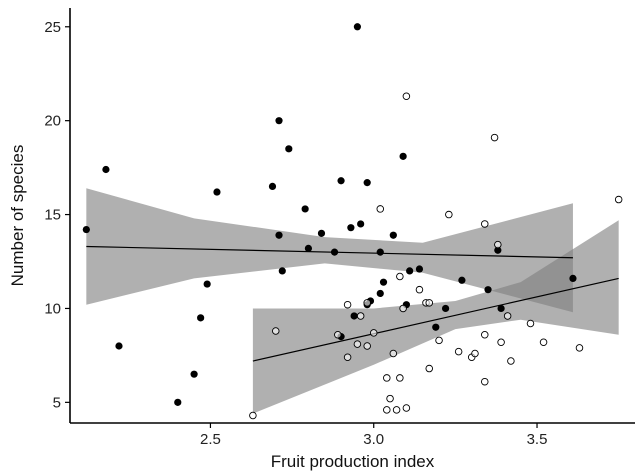 Image resolution: width=642 pixels, height=473 pixels. I want to click on y-axis-title: Number of species, so click(17, 216).